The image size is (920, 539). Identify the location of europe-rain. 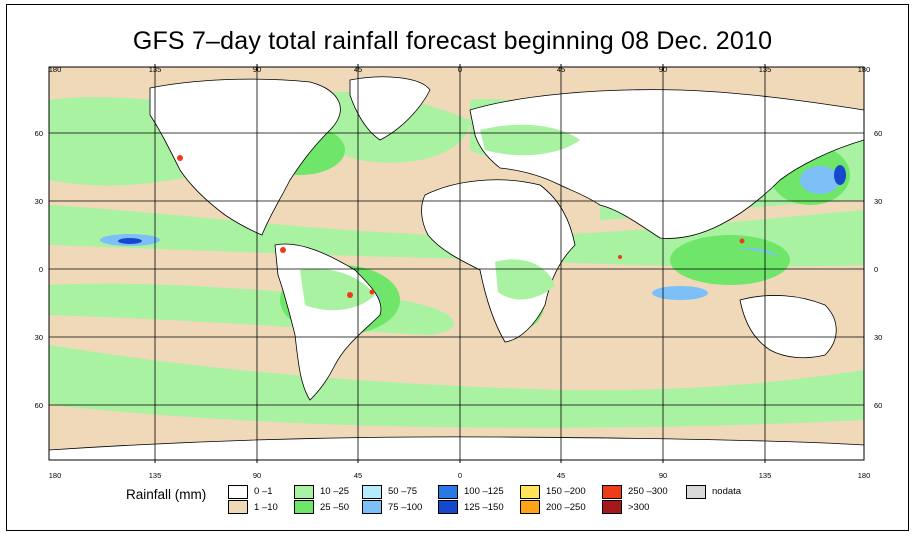
(530, 140).